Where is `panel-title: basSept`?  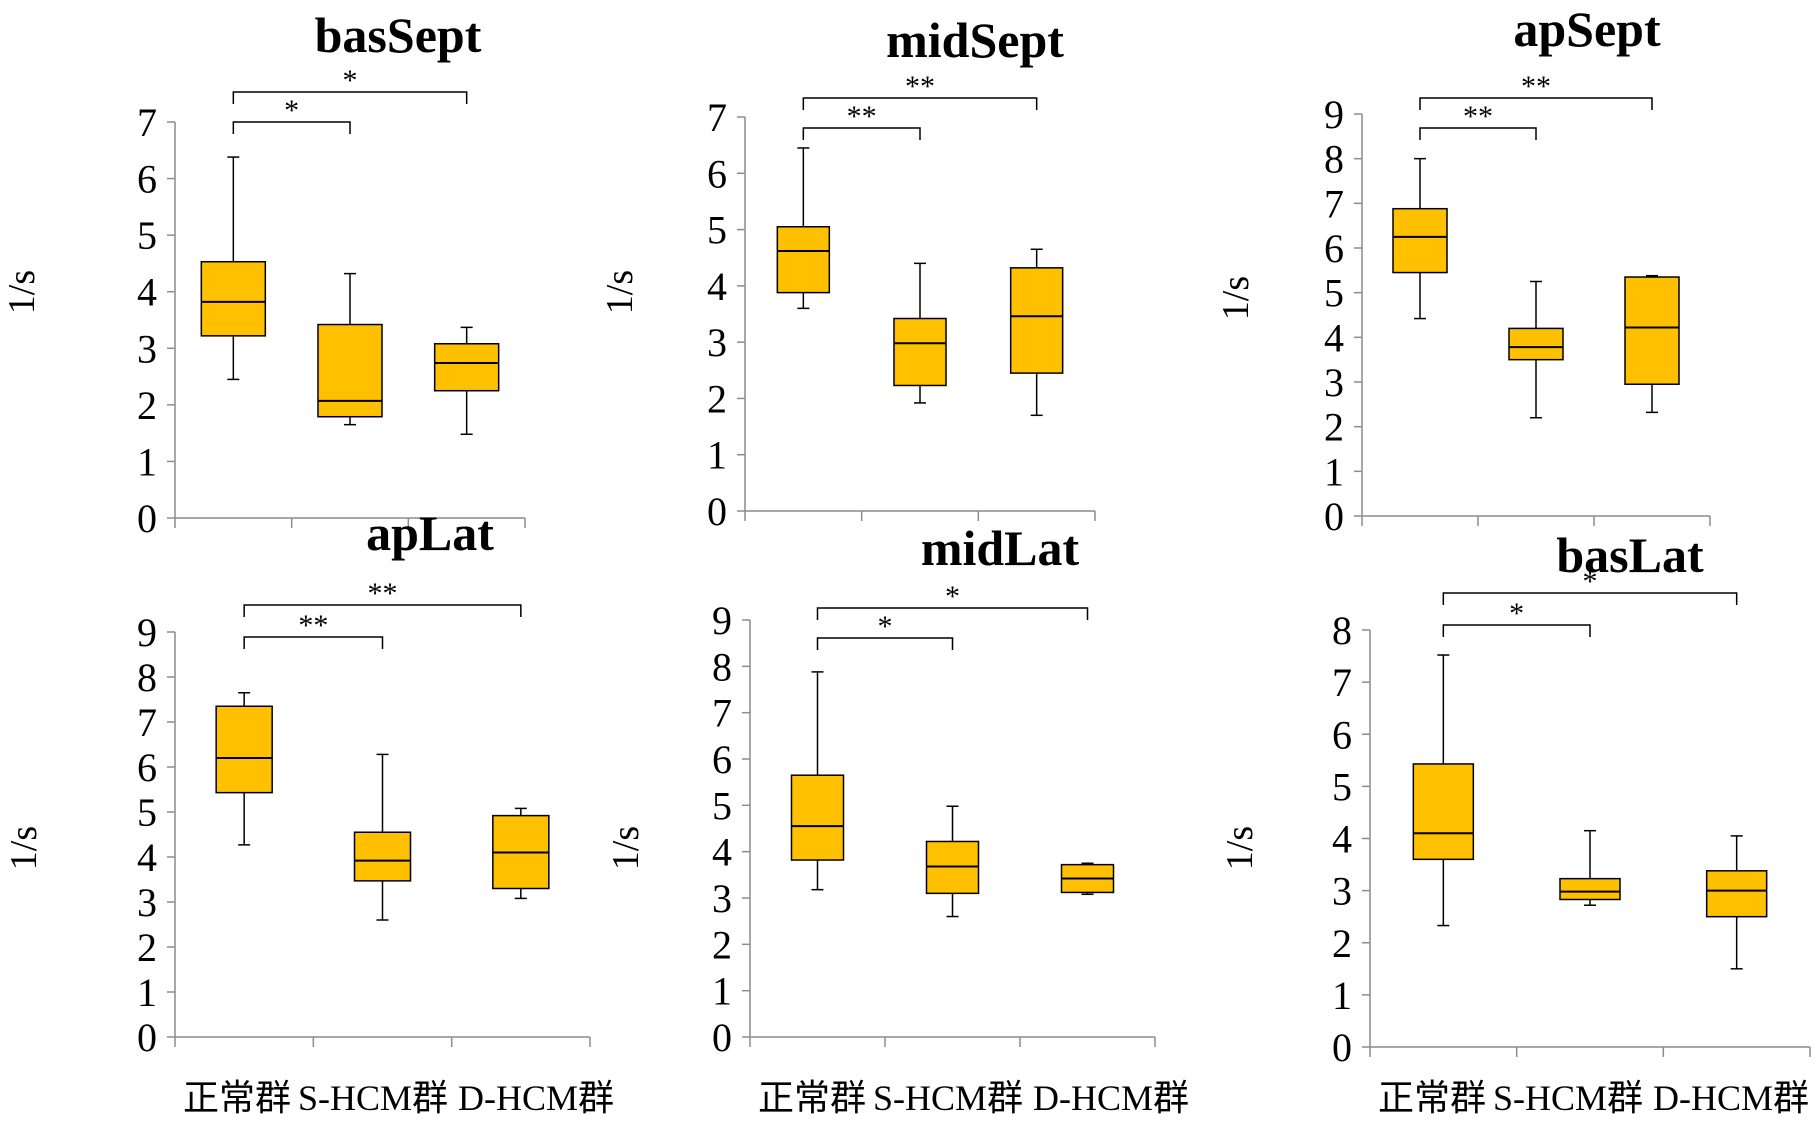 panel-title: basSept is located at coordinates (398, 35).